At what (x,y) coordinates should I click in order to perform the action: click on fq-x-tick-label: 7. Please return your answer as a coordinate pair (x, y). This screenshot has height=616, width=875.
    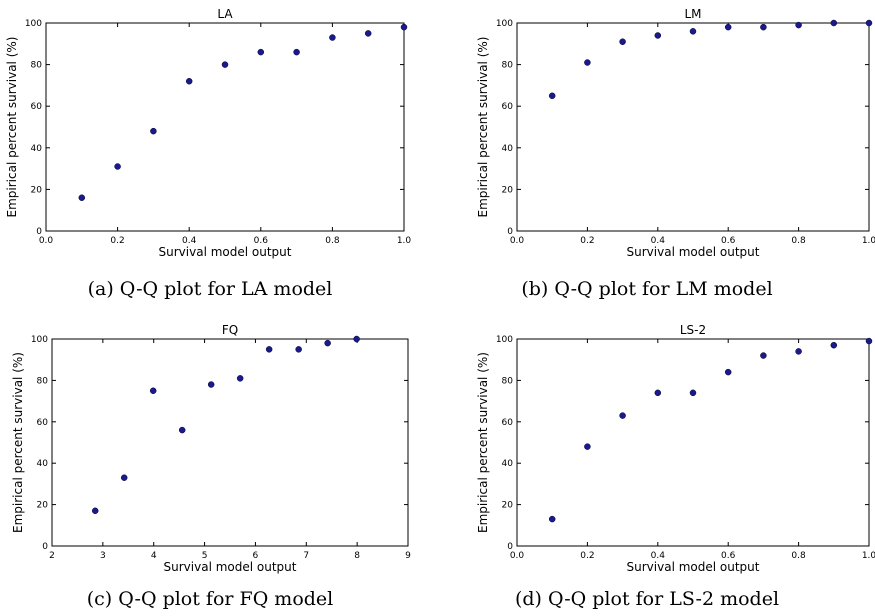
    Looking at the image, I should click on (306, 556).